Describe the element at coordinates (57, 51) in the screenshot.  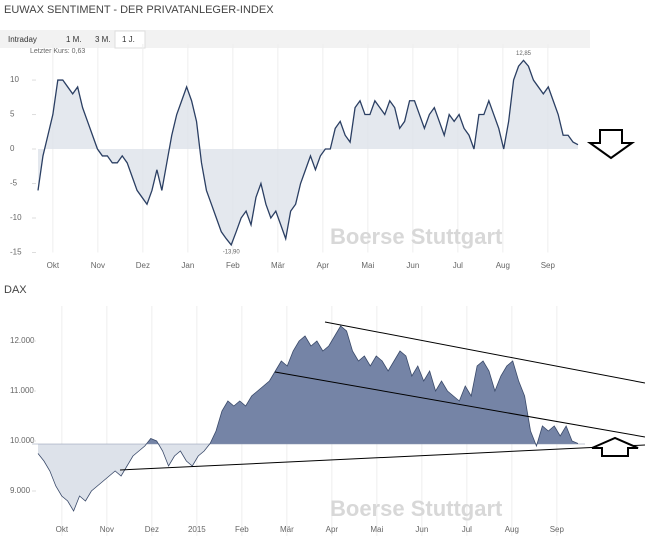
I see `subtitle: Letzter Kurs: 0,63` at that location.